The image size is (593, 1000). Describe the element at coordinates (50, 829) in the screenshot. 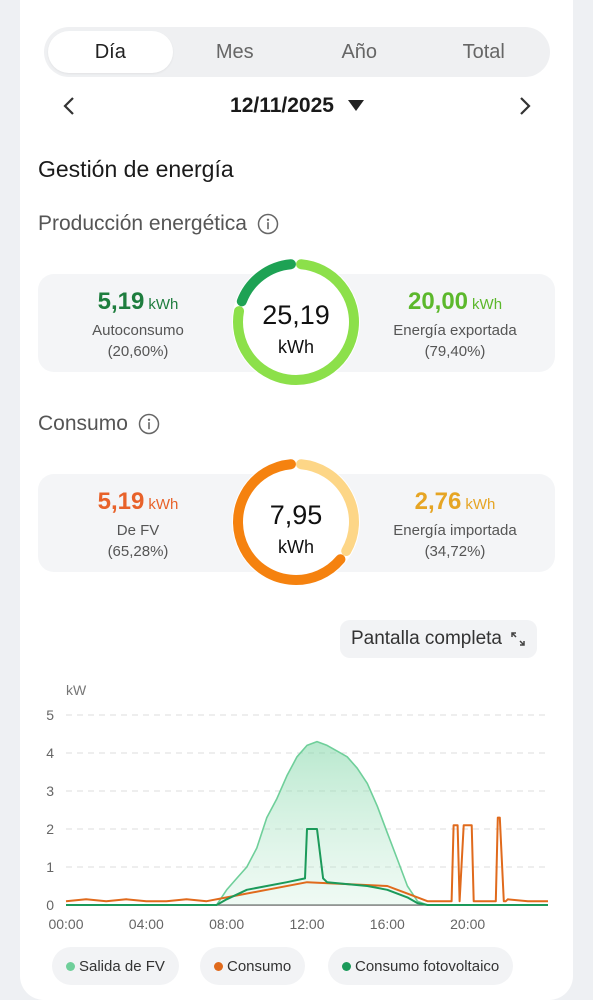

I see `y-tick-label: 2` at that location.